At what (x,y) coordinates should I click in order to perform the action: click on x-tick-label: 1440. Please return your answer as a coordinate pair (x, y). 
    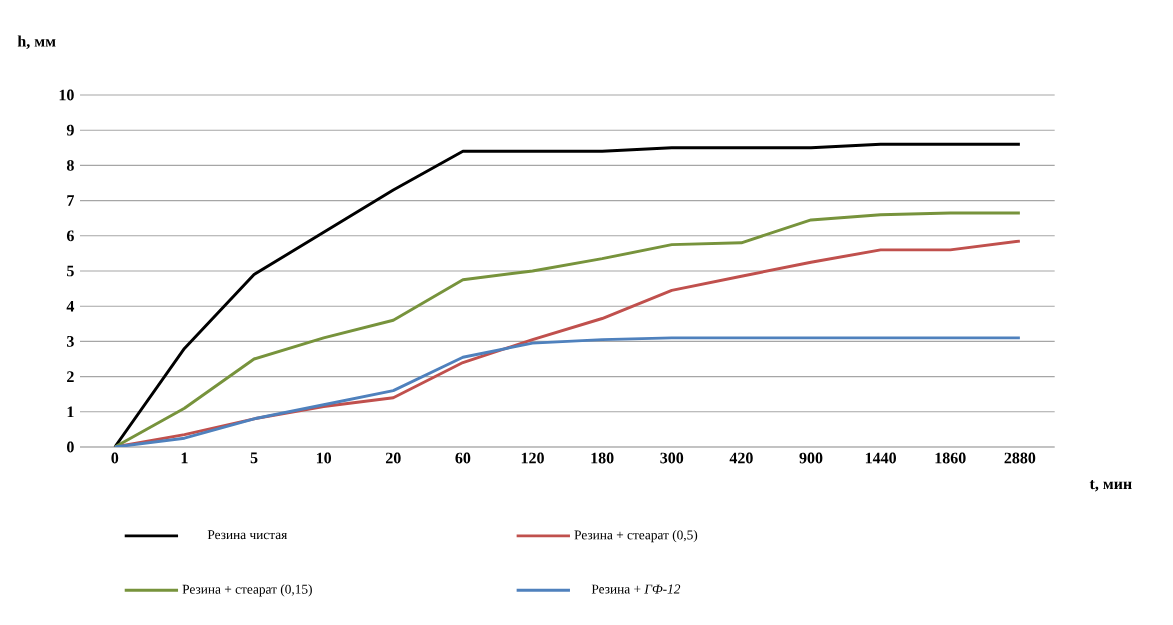
    Looking at the image, I should click on (881, 458).